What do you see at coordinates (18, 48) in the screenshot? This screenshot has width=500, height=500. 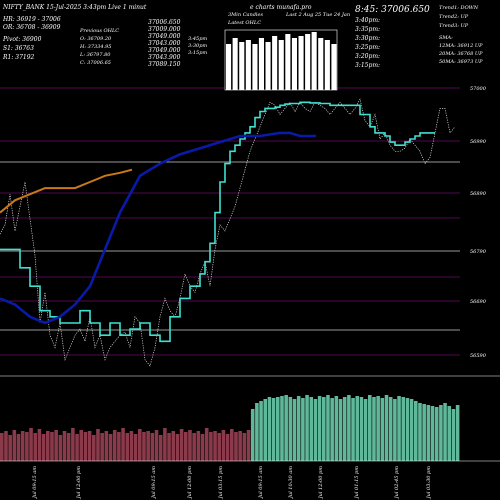 I see `s1-line: S1: 36763` at bounding box center [18, 48].